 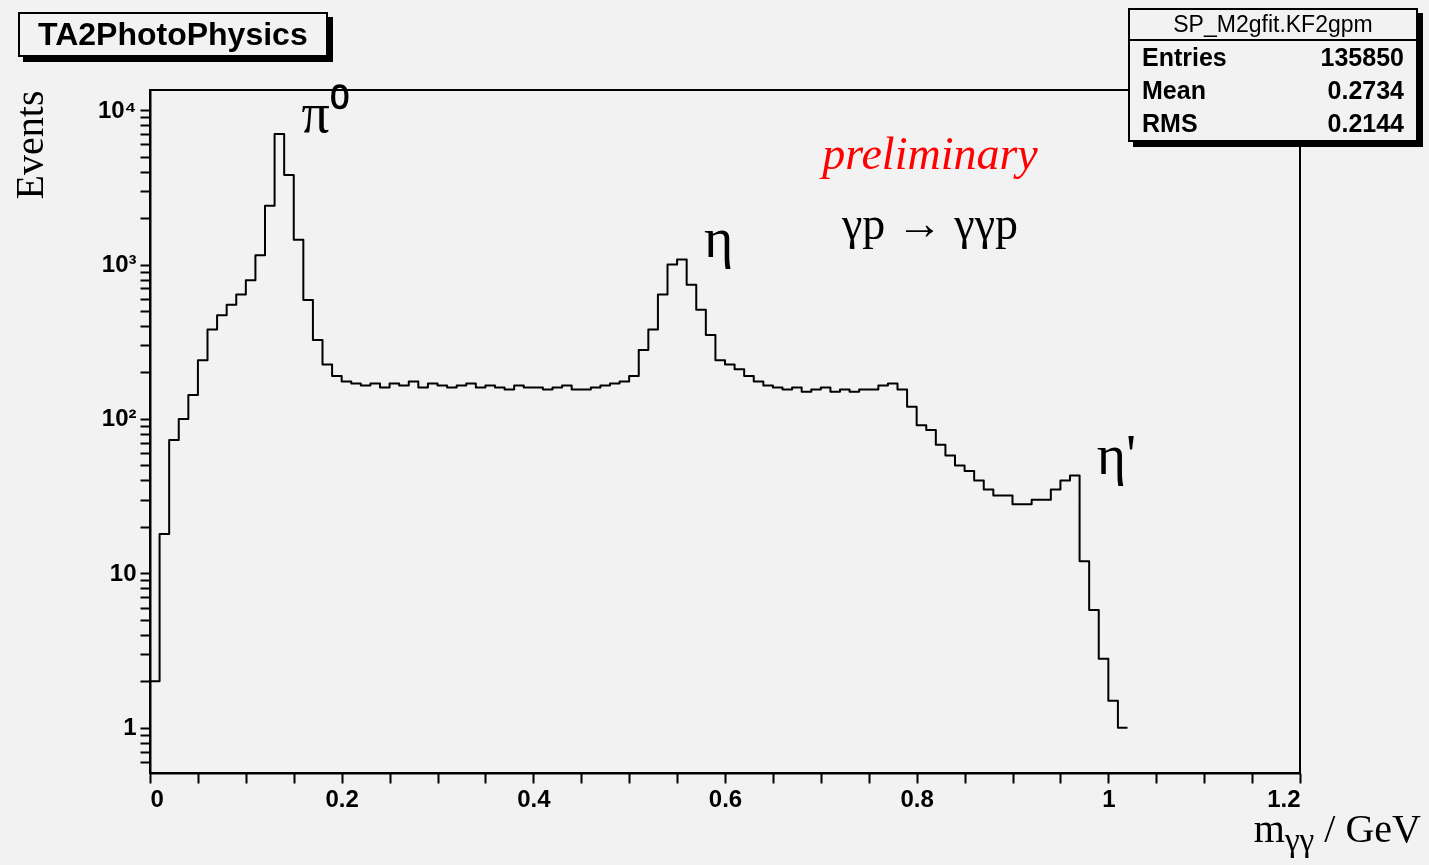 What do you see at coordinates (117, 109) in the screenshot?
I see `y-tick-label: 10⁴` at bounding box center [117, 109].